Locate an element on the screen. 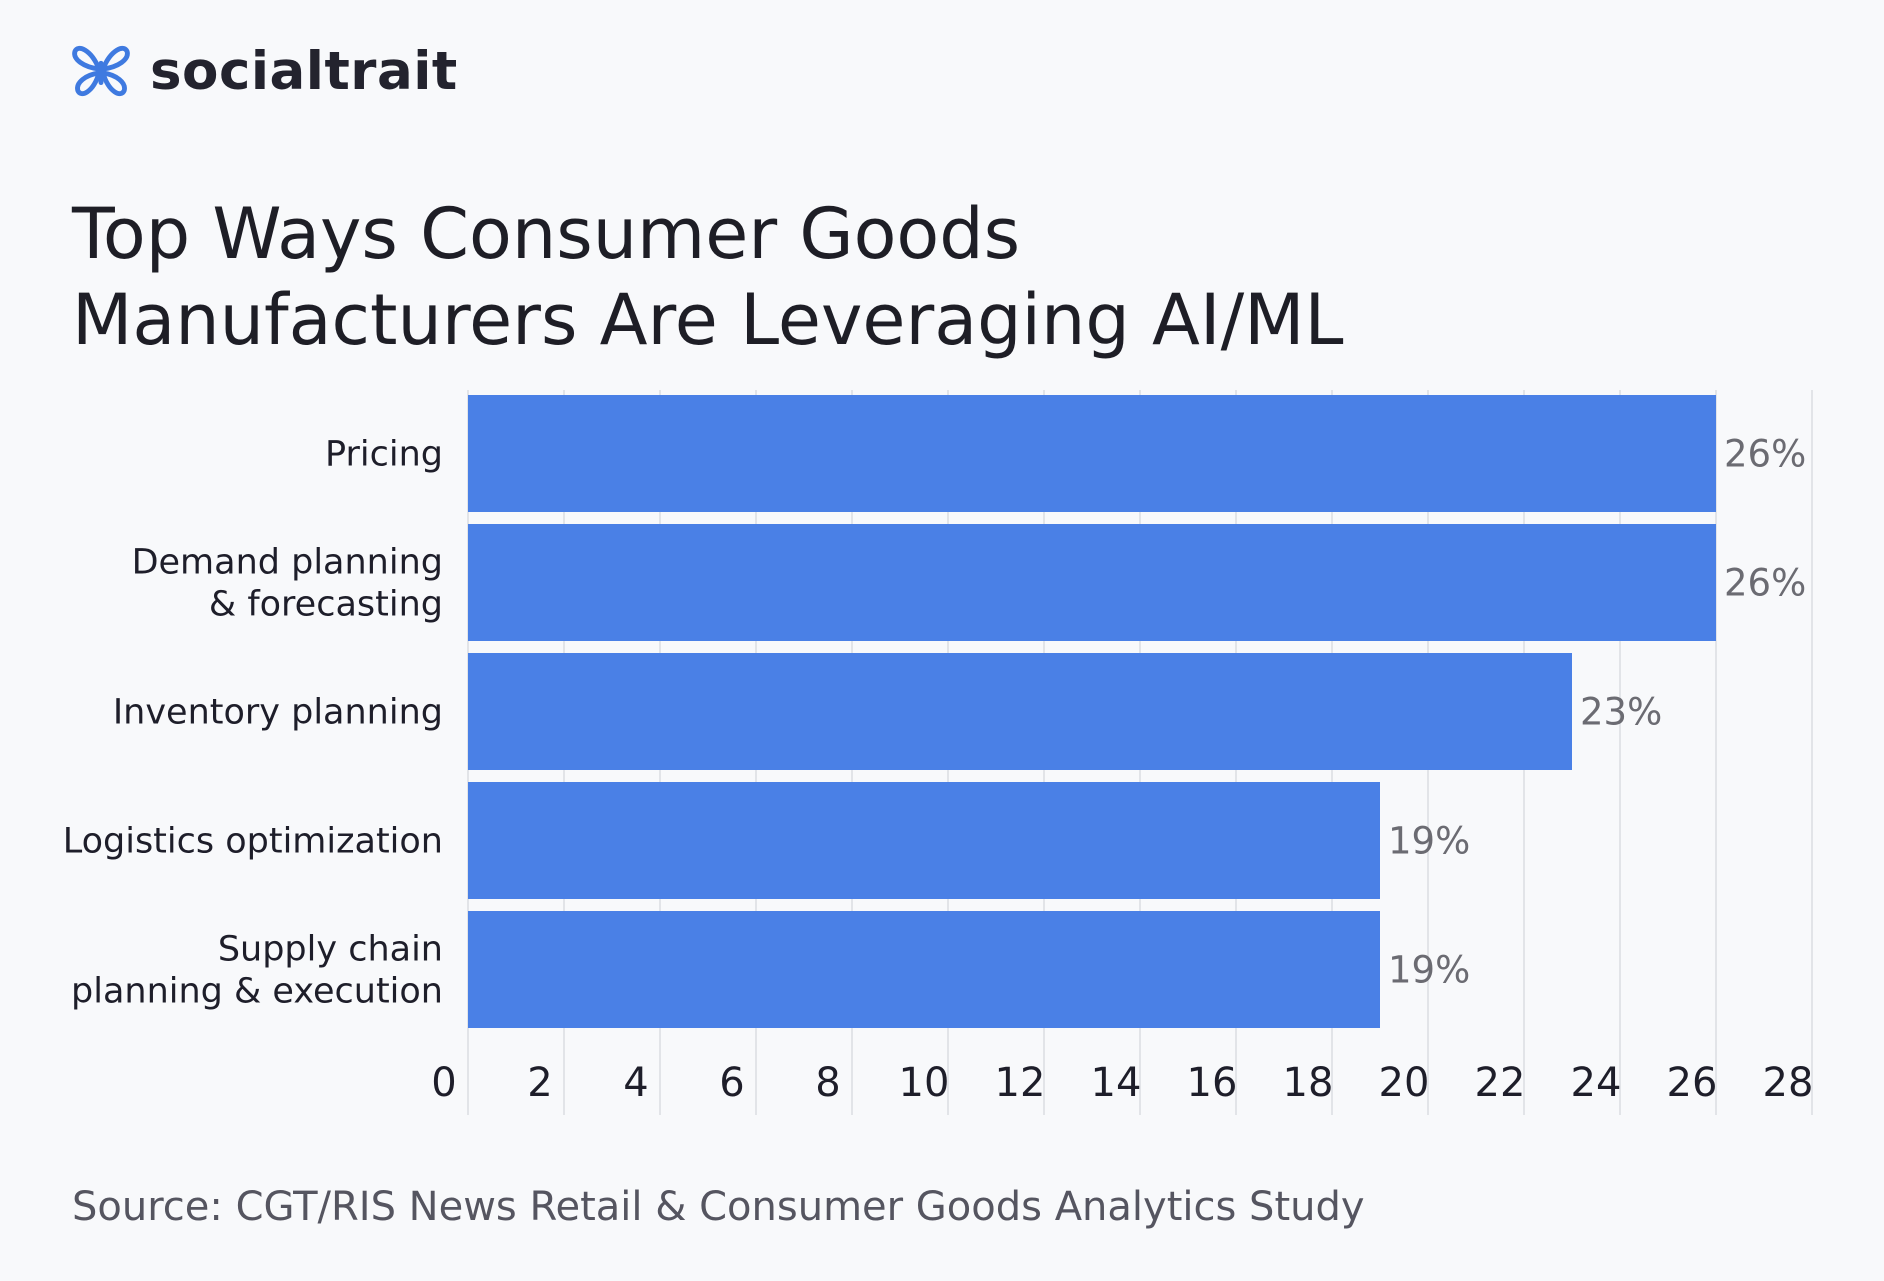 This screenshot has height=1281, width=1884. tick-label: 6 is located at coordinates (731, 1083).